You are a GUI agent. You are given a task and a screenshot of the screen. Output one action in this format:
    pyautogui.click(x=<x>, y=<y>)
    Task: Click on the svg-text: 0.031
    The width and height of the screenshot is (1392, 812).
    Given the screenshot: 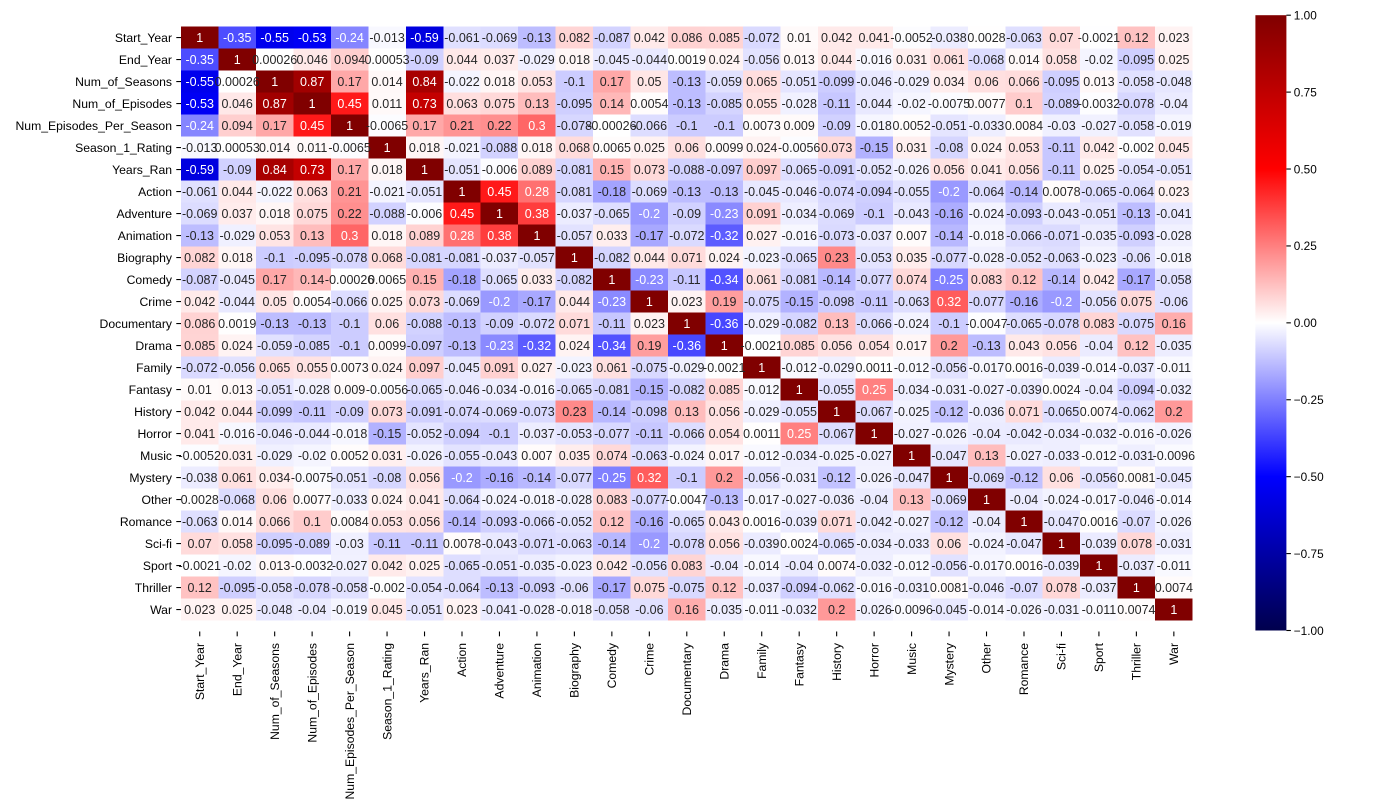 What is the action you would take?
    pyautogui.click(x=386, y=456)
    